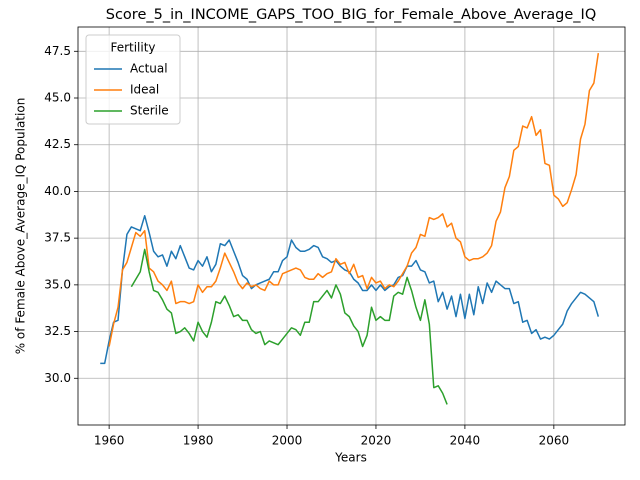  Describe the element at coordinates (350, 458) in the screenshot. I see `x-axis-label: Years` at that location.